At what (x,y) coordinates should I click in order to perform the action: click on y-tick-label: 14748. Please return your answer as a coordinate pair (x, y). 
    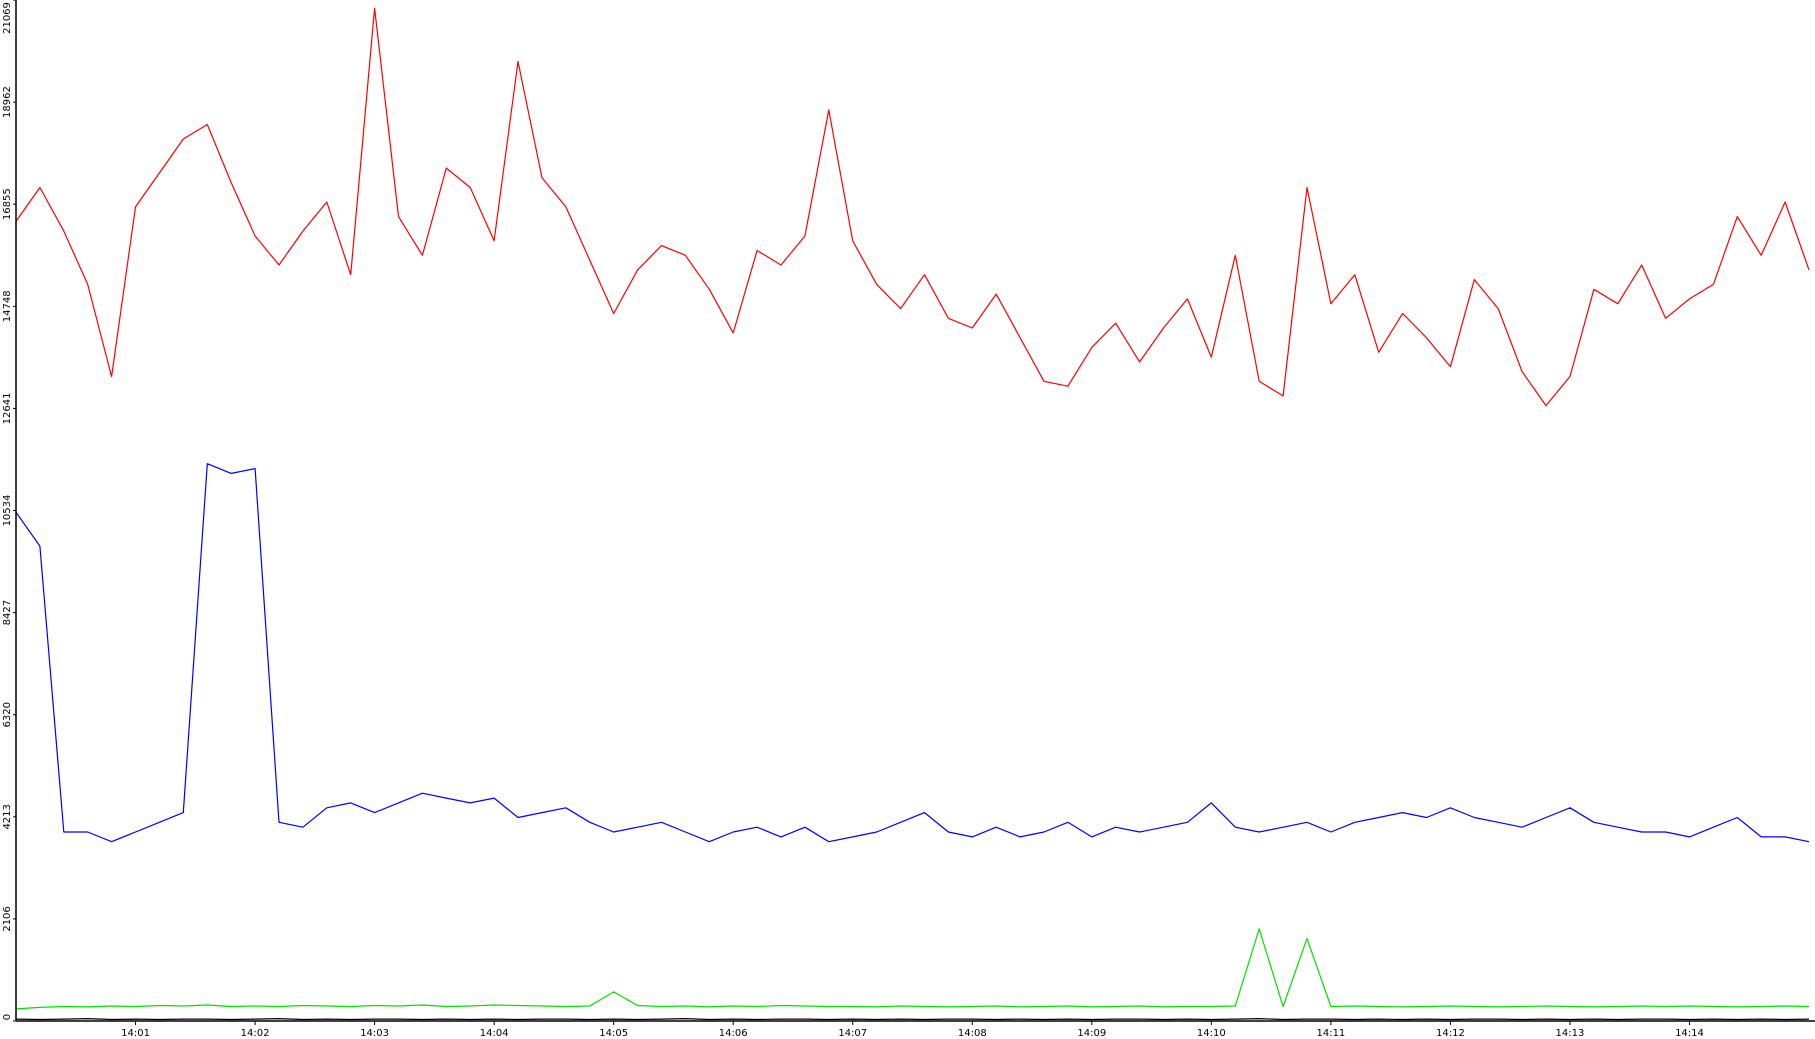
    Looking at the image, I should click on (7, 306).